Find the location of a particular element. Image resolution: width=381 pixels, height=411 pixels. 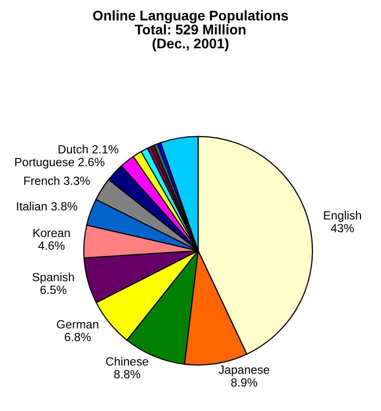

slice-label: French 3.3% is located at coordinates (57, 180).